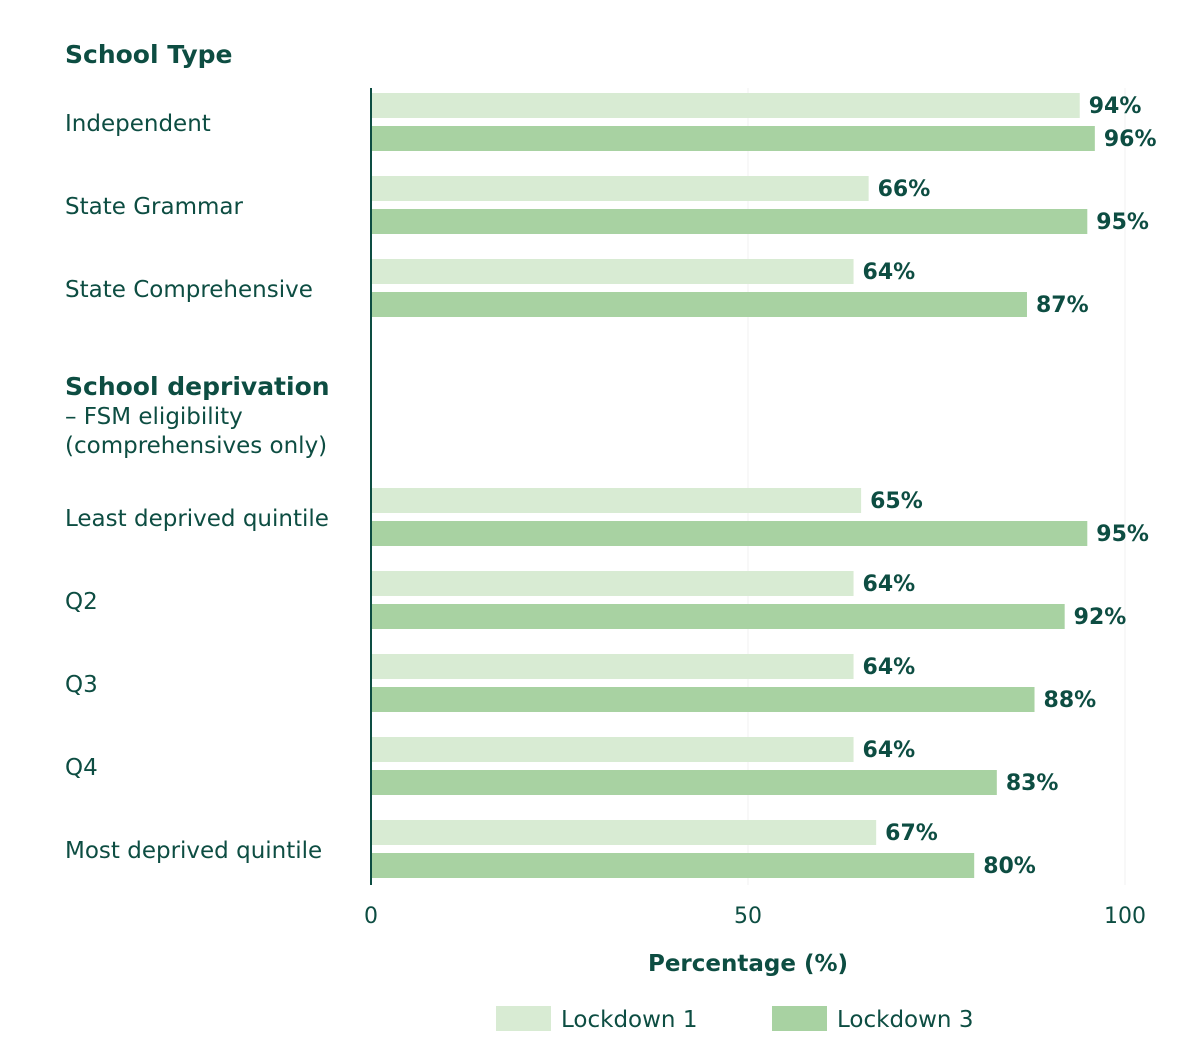 This screenshot has width=1191, height=1053. What do you see at coordinates (81, 685) in the screenshot?
I see `category-label: Q3` at bounding box center [81, 685].